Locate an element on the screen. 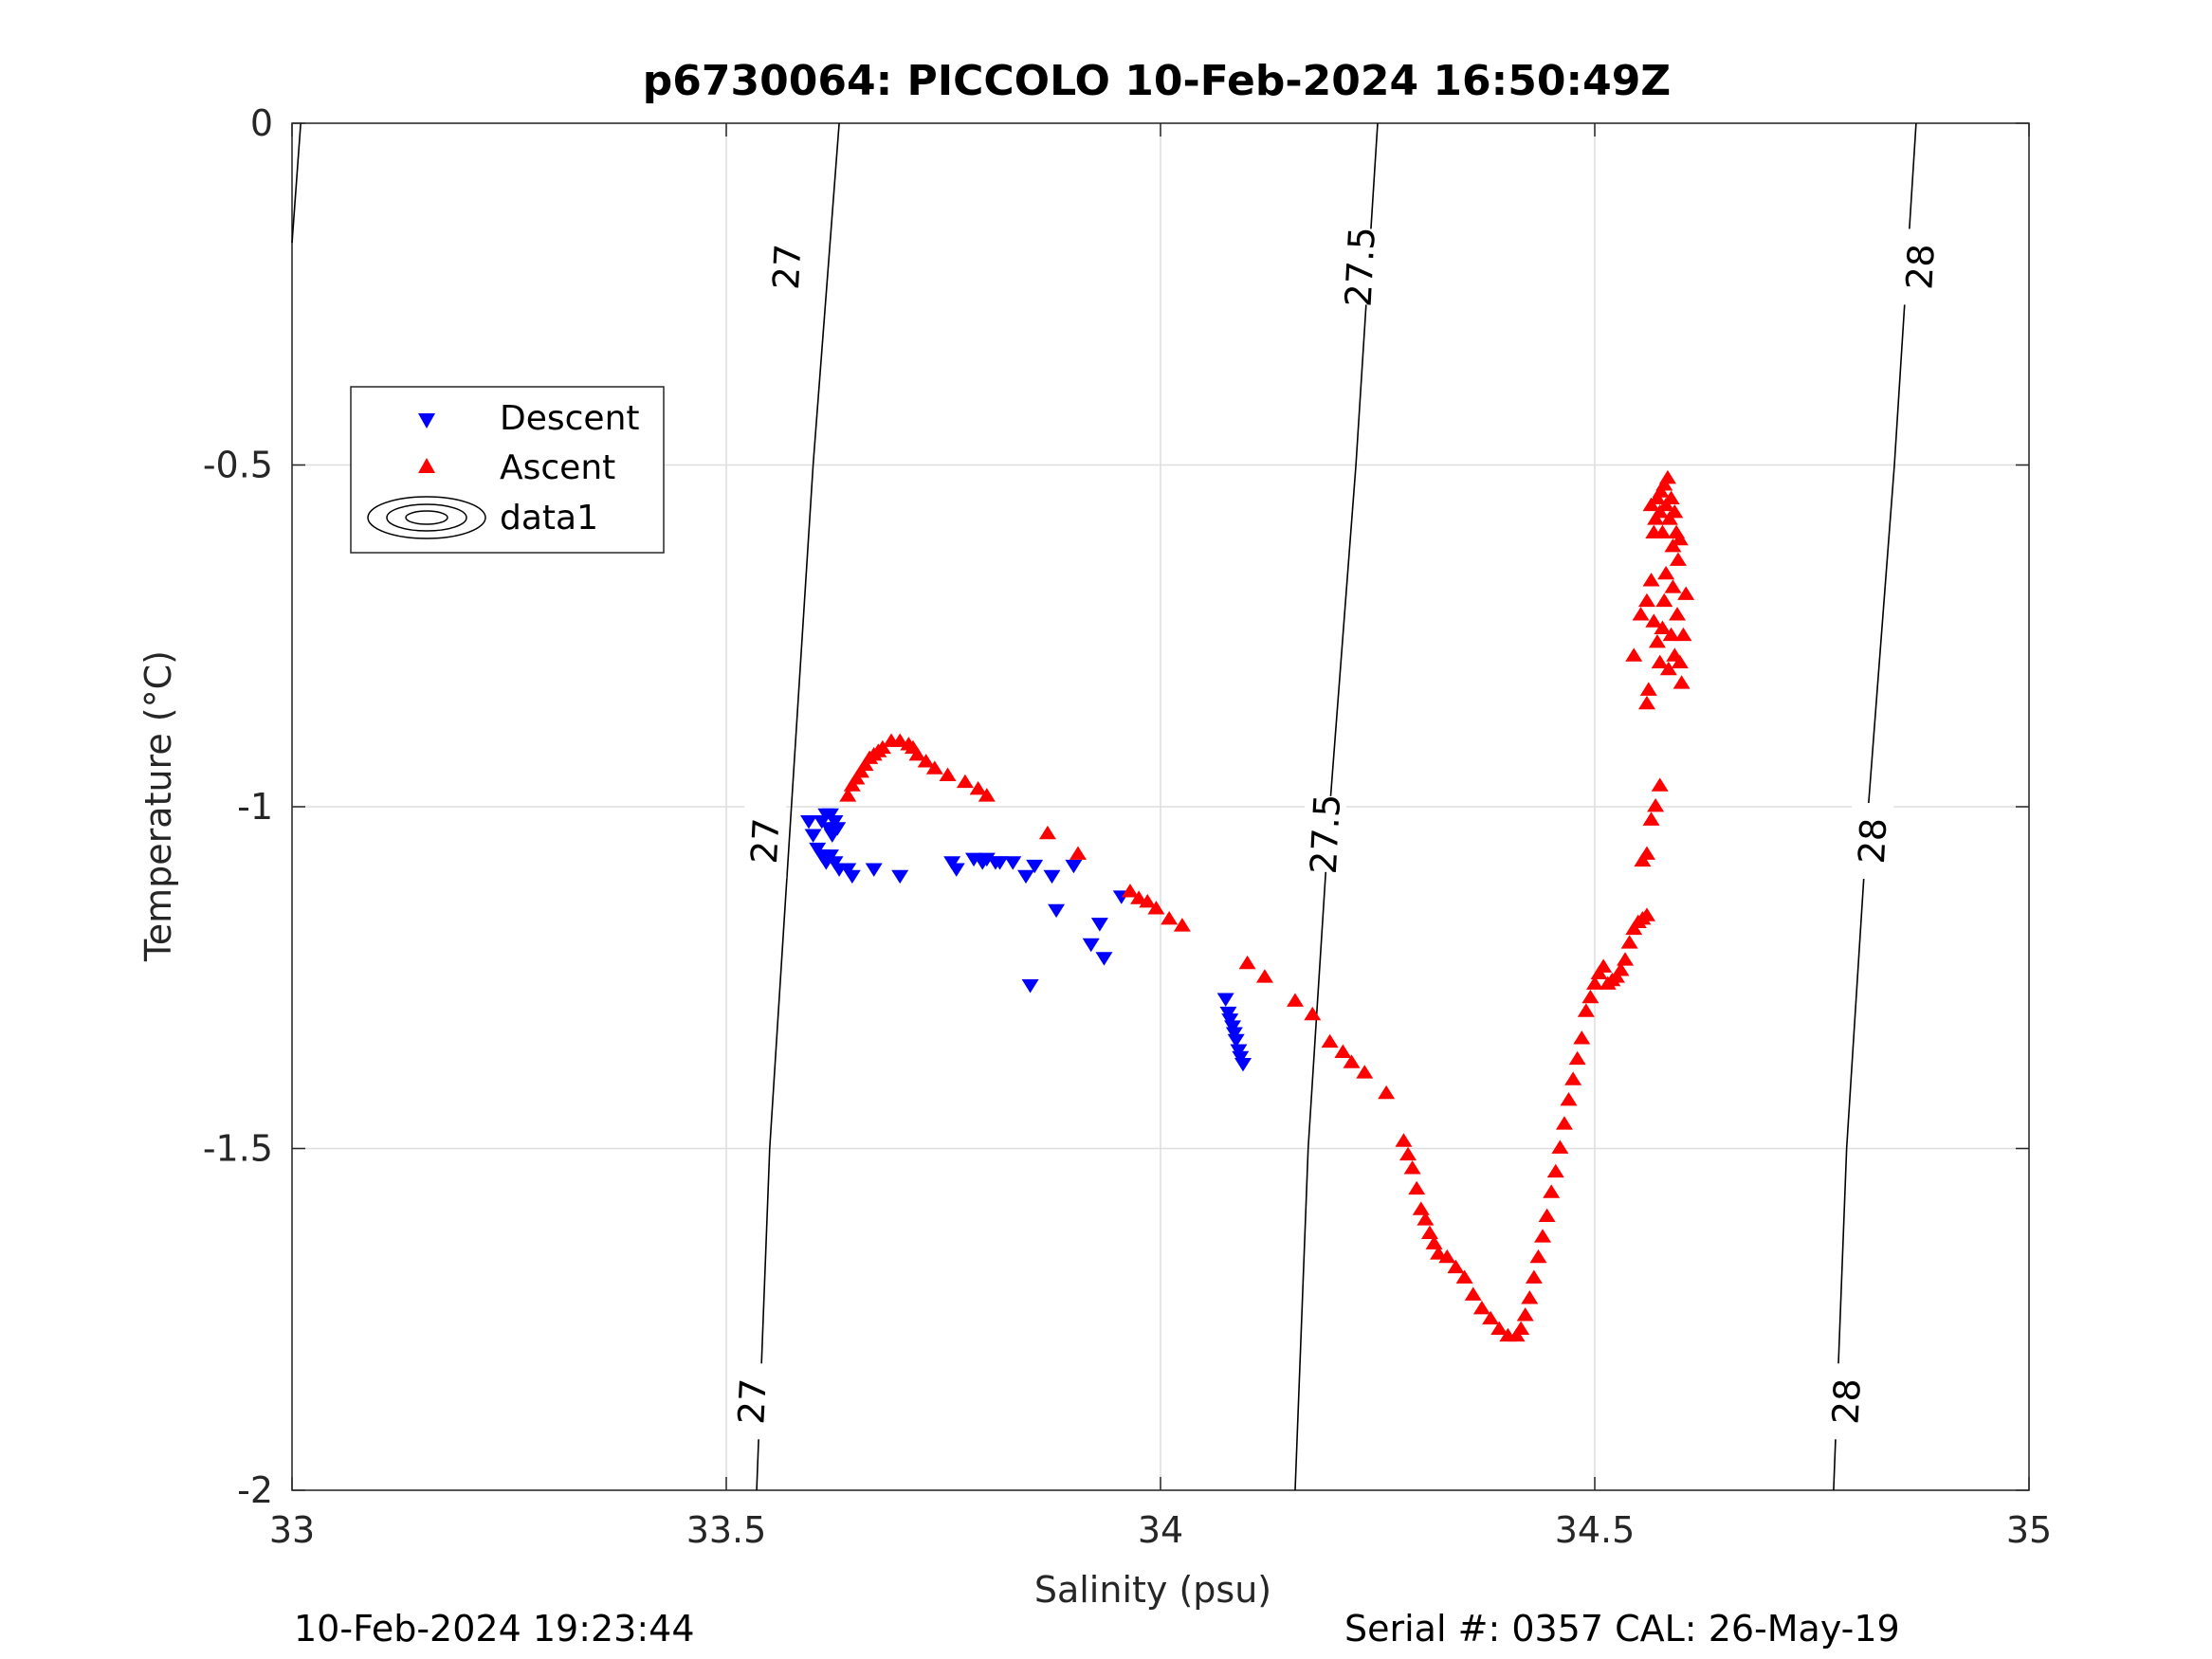  x-tick-label: 35 is located at coordinates (2029, 1530).